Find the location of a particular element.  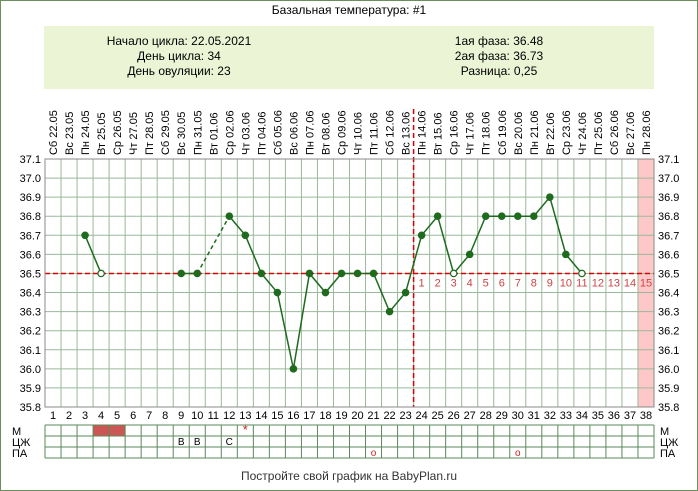

y-tick-label-left: 36.0 is located at coordinates (30, 370).